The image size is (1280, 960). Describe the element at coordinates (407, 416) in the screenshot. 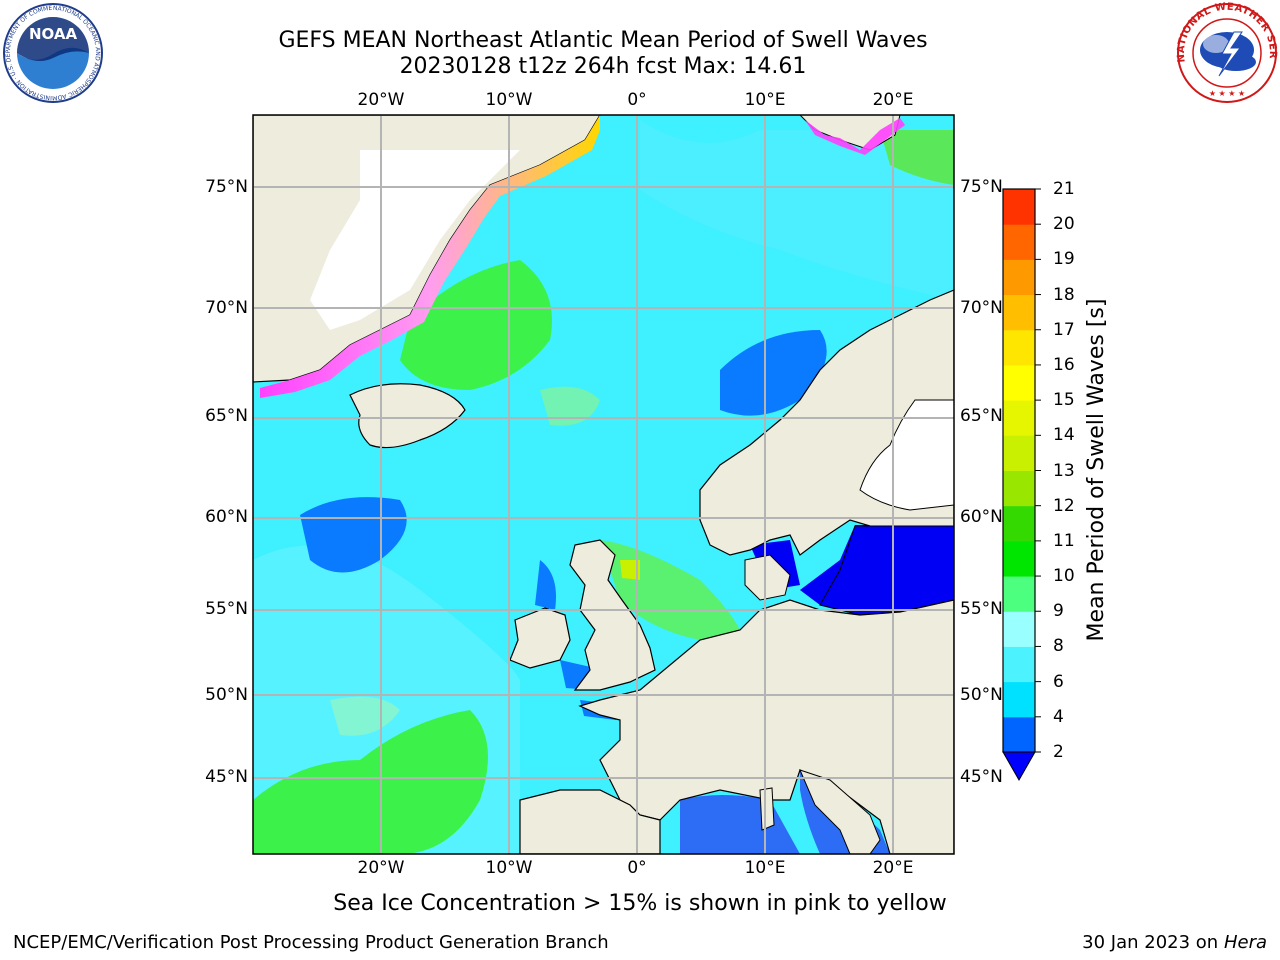

I see `iceland-land` at that location.